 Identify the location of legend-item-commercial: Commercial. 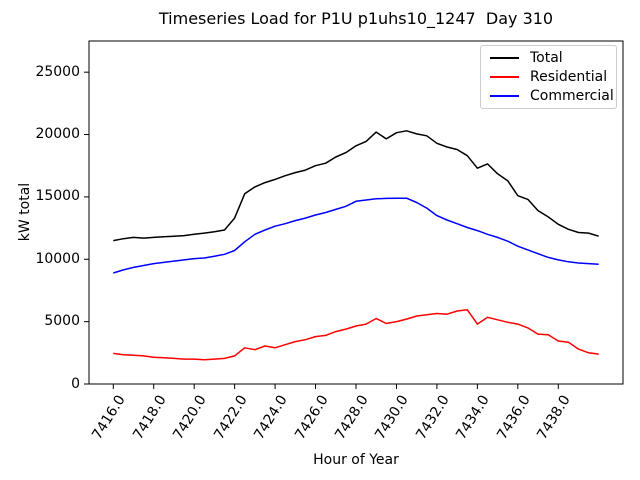
(548, 96).